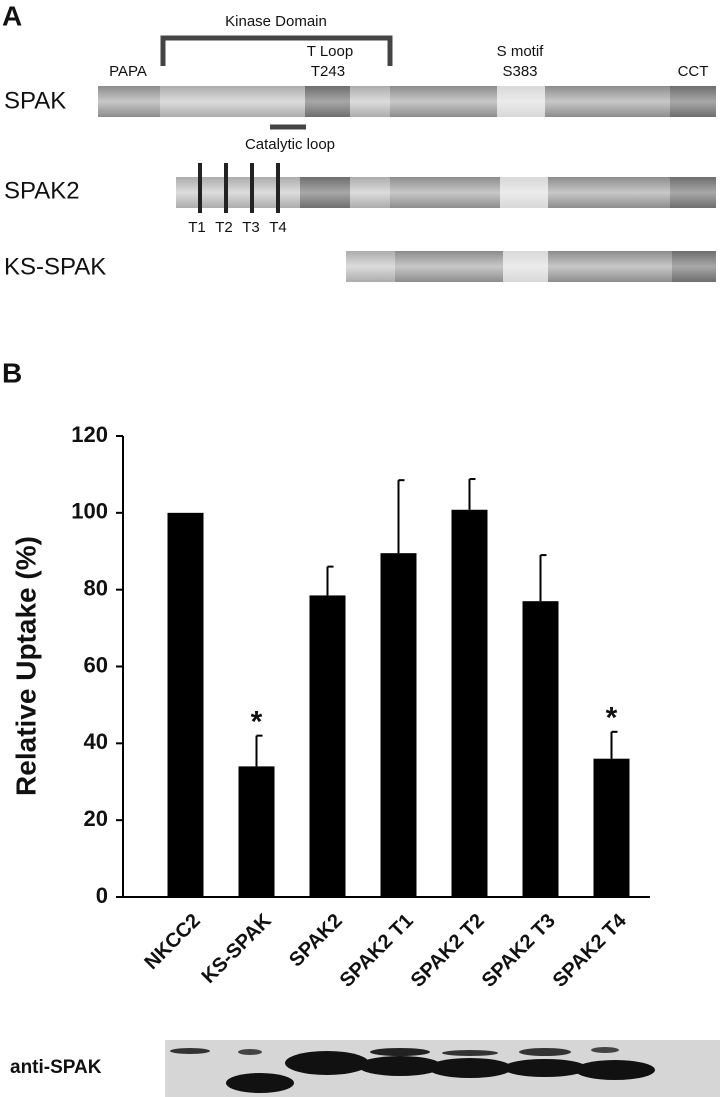 The height and width of the screenshot is (1097, 720). What do you see at coordinates (128, 71) in the screenshot?
I see `papa-label: PAPA` at bounding box center [128, 71].